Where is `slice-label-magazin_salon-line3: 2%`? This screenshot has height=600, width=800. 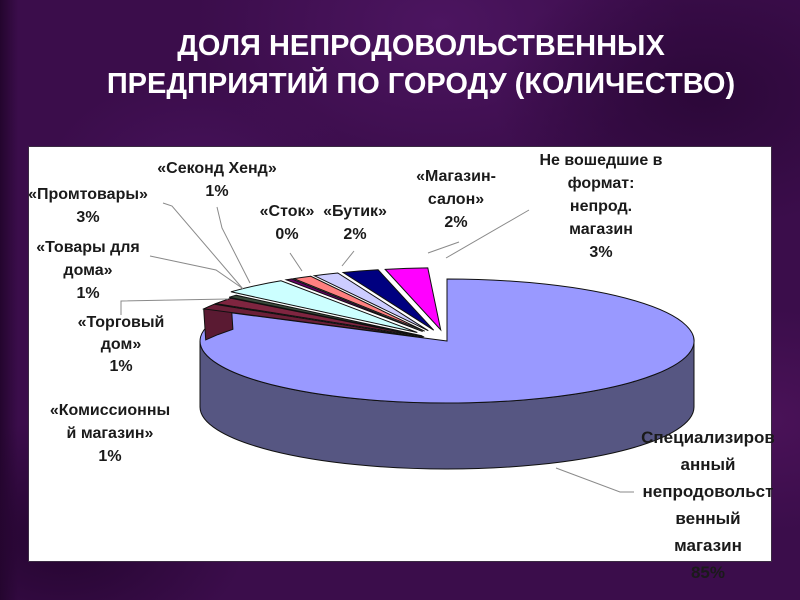
slice-label-magazin_salon-line3: 2% is located at coordinates (456, 222).